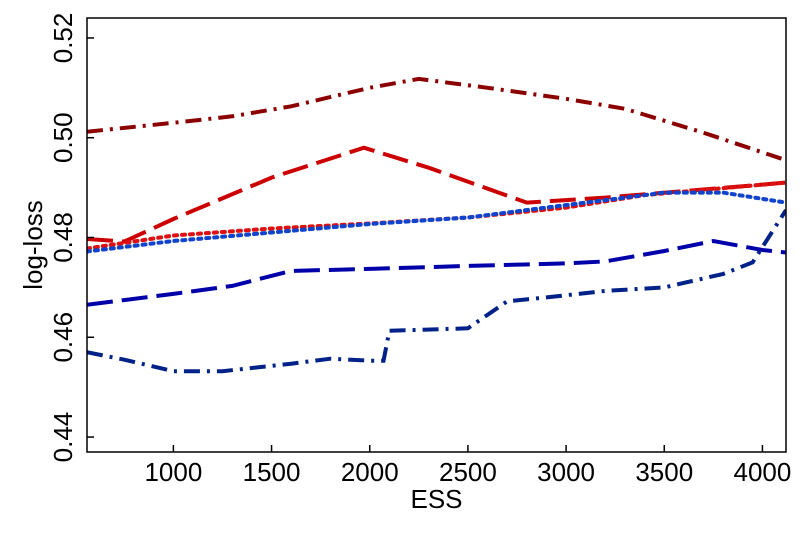  Describe the element at coordinates (370, 472) in the screenshot. I see `x-tick-label: 2000` at that location.